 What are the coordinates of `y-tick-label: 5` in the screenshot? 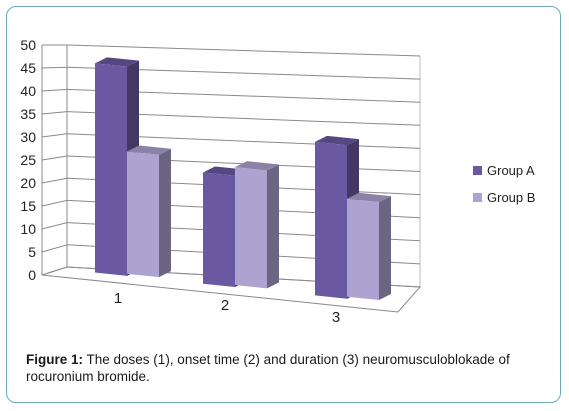 It's located at (32, 252).